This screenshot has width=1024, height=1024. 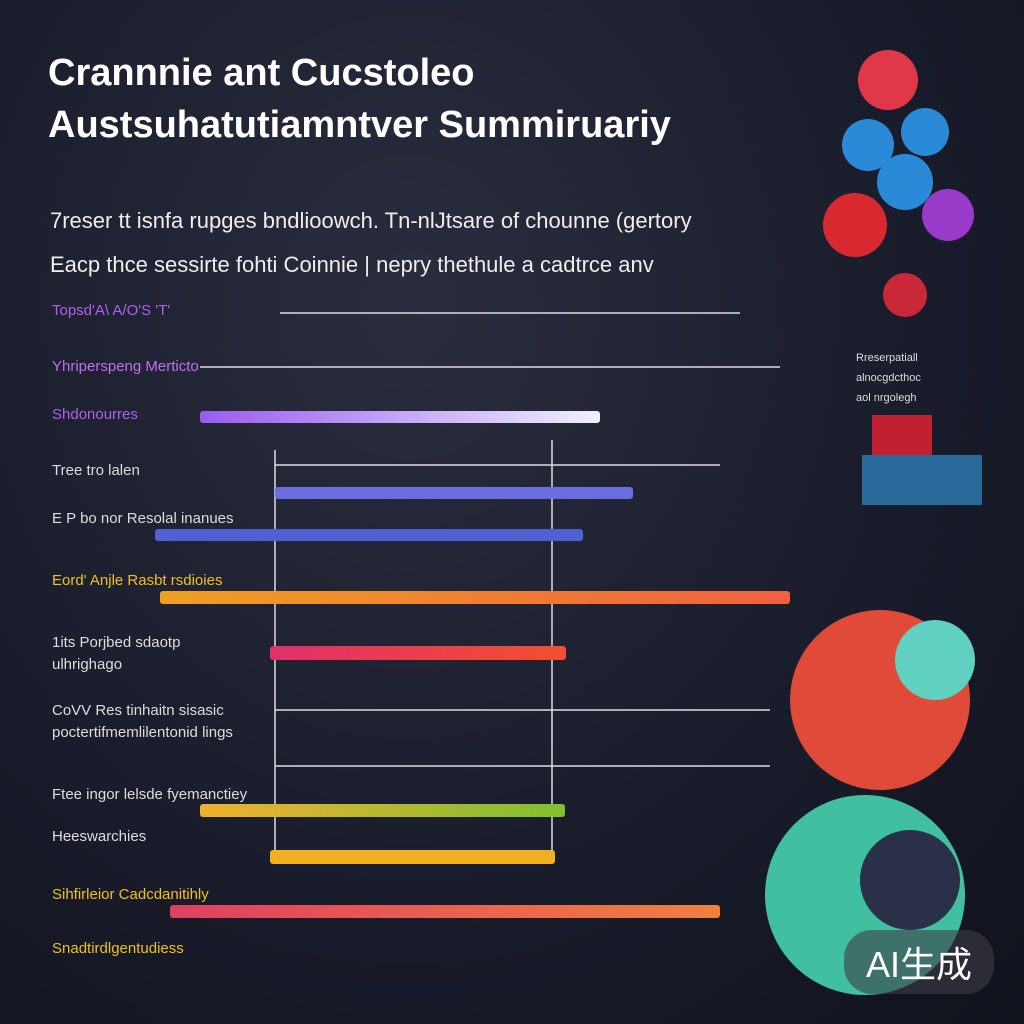 I want to click on side-note: aol nrgolegh, so click(x=886, y=398).